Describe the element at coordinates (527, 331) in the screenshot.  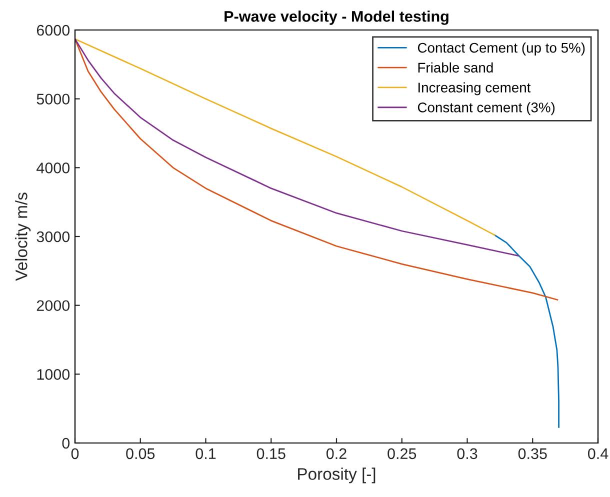
I see `line-series` at that location.